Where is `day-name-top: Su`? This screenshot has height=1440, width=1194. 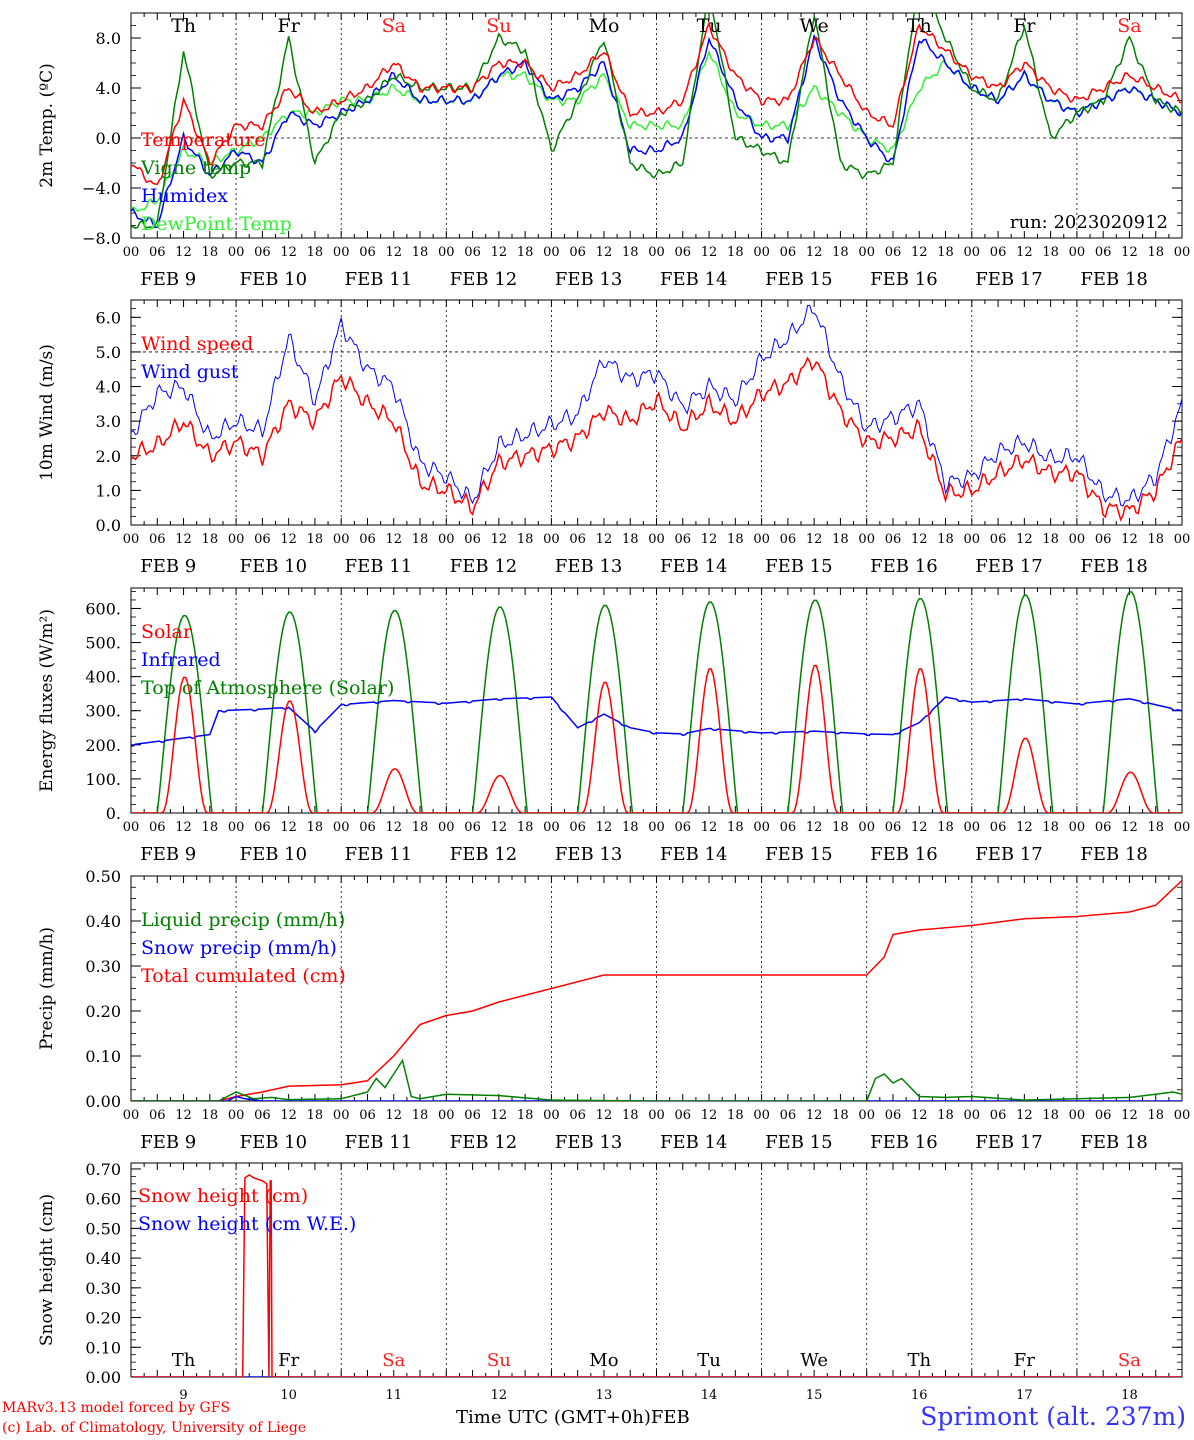
day-name-top: Su is located at coordinates (498, 26).